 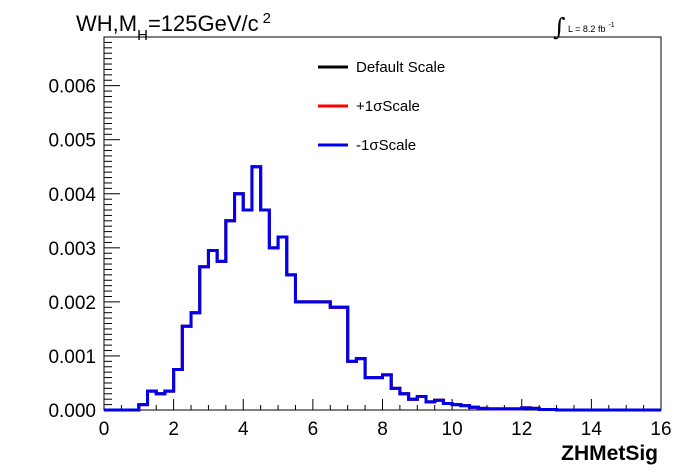 What do you see at coordinates (559, 27) in the screenshot?
I see `lumi-integral-symbol: ∫` at bounding box center [559, 27].